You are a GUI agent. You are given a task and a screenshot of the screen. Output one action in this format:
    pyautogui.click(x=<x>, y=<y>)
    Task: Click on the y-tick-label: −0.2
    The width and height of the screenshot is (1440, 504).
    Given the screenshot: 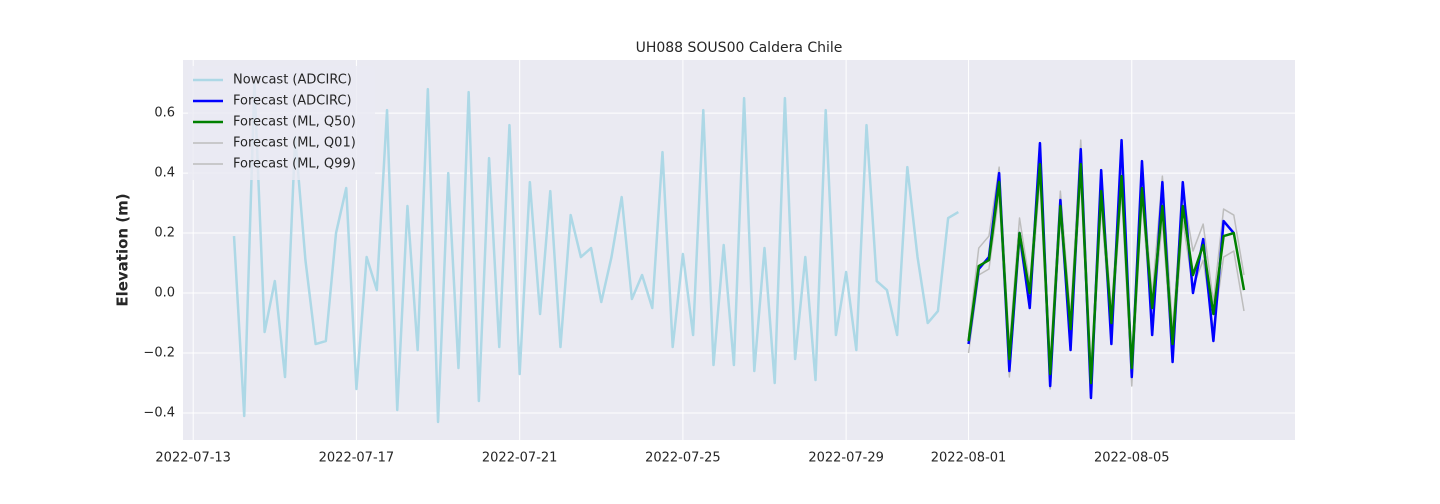 What is the action you would take?
    pyautogui.click(x=159, y=353)
    